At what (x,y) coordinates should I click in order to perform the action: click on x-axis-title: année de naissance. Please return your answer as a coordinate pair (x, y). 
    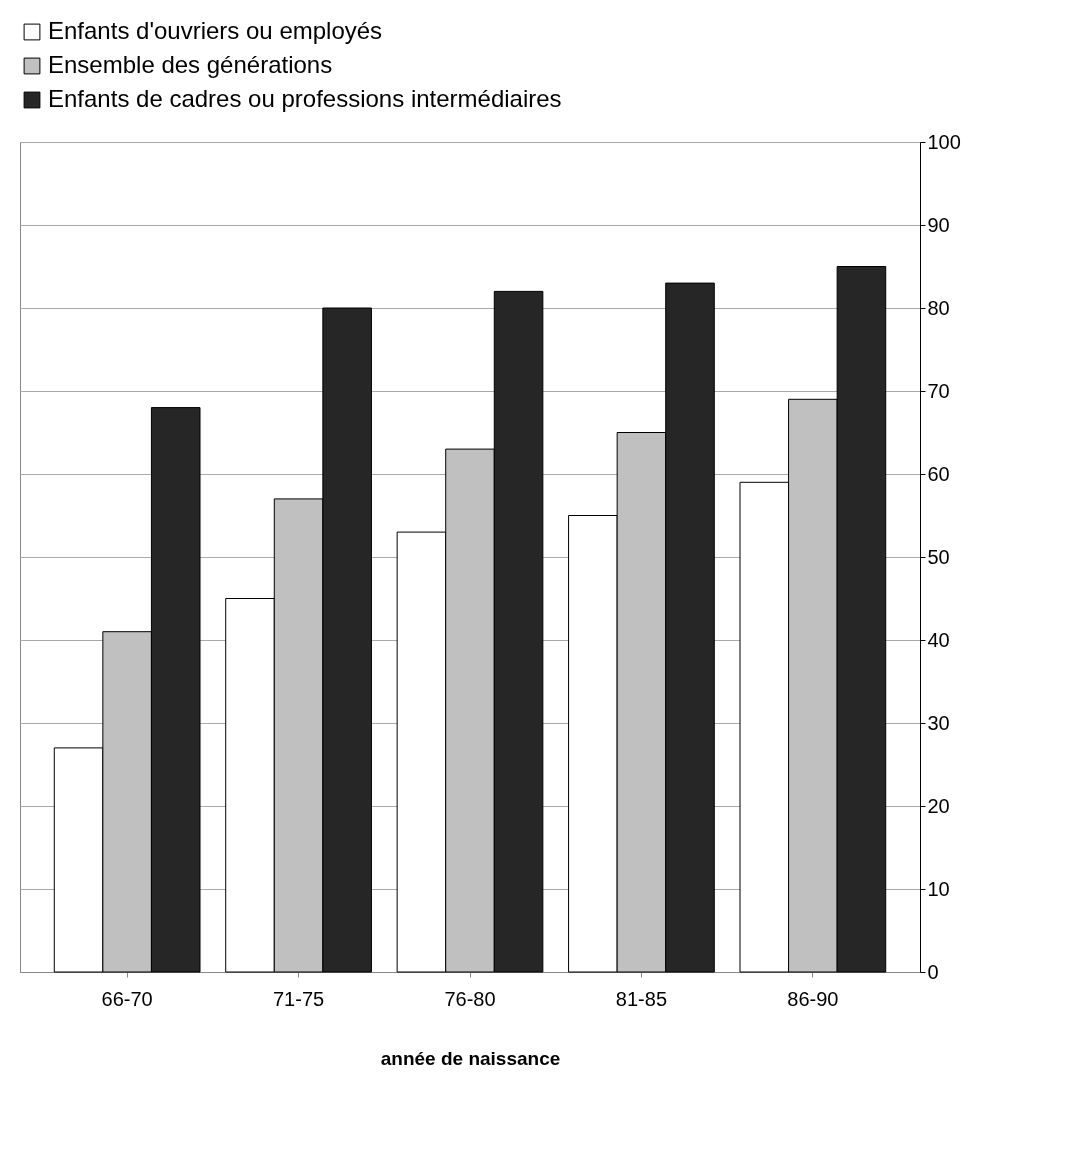
    Looking at the image, I should click on (470, 1058).